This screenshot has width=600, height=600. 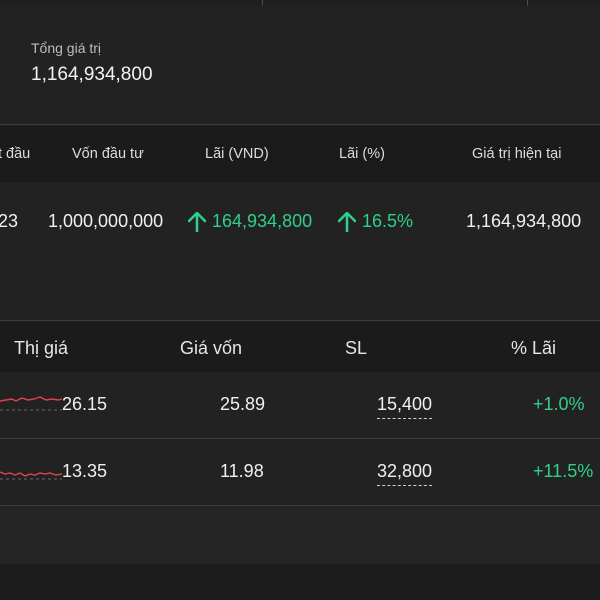 What do you see at coordinates (211, 348) in the screenshot?
I see `header-cost: Giá vốn` at bounding box center [211, 348].